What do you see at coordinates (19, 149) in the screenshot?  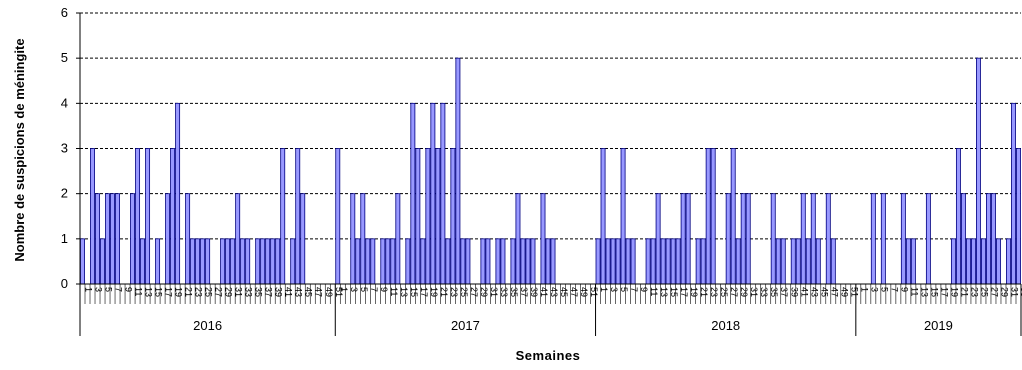 I see `y-axis-label: Nombre de suspicions de méningite` at bounding box center [19, 149].